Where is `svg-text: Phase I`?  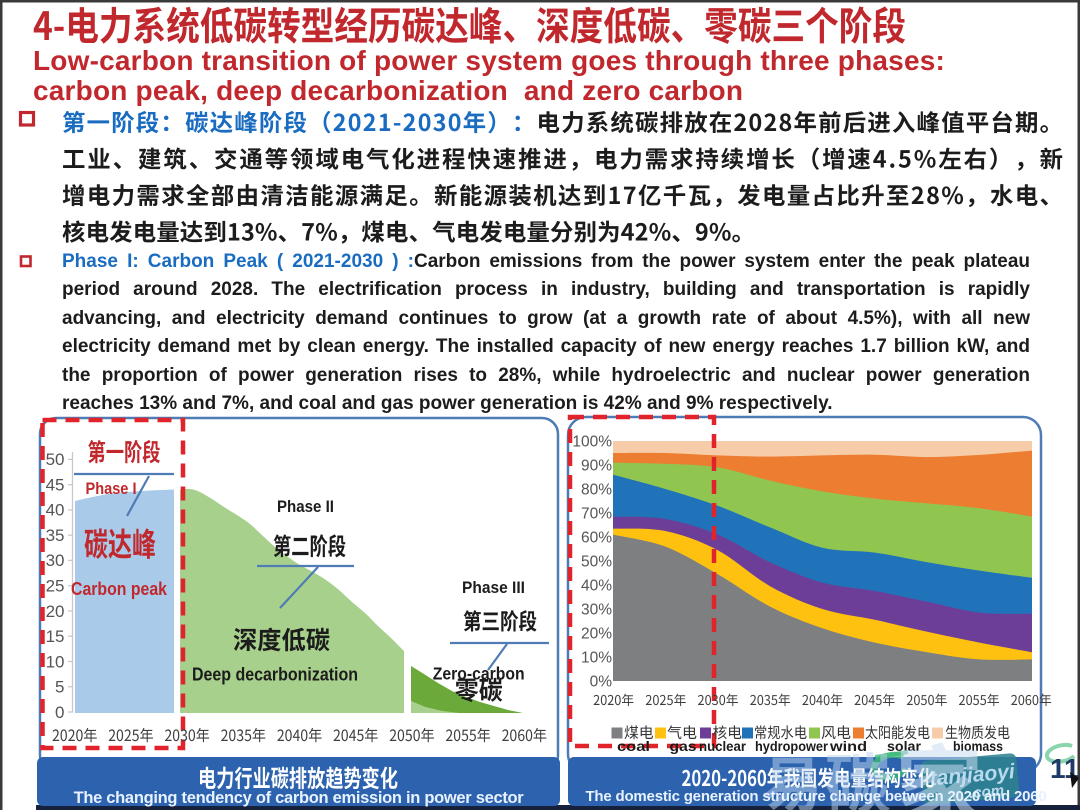
svg-text: Phase I is located at coordinates (111, 488).